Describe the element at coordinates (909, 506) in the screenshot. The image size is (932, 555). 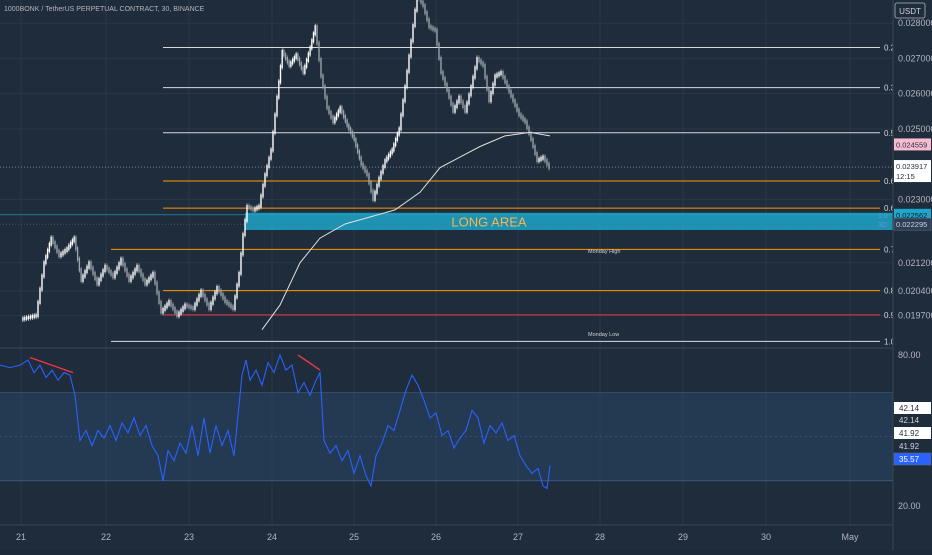
I see `rsi-tick-label: 20.00` at that location.